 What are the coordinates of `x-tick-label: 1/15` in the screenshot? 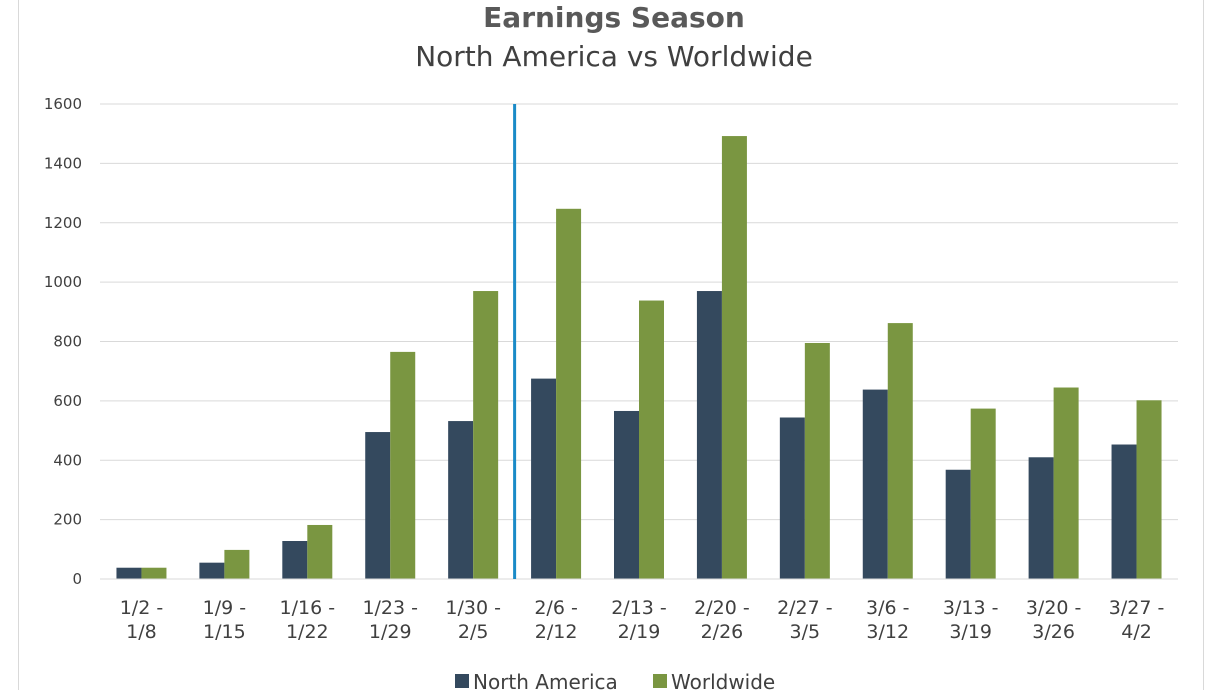 It's located at (224, 632).